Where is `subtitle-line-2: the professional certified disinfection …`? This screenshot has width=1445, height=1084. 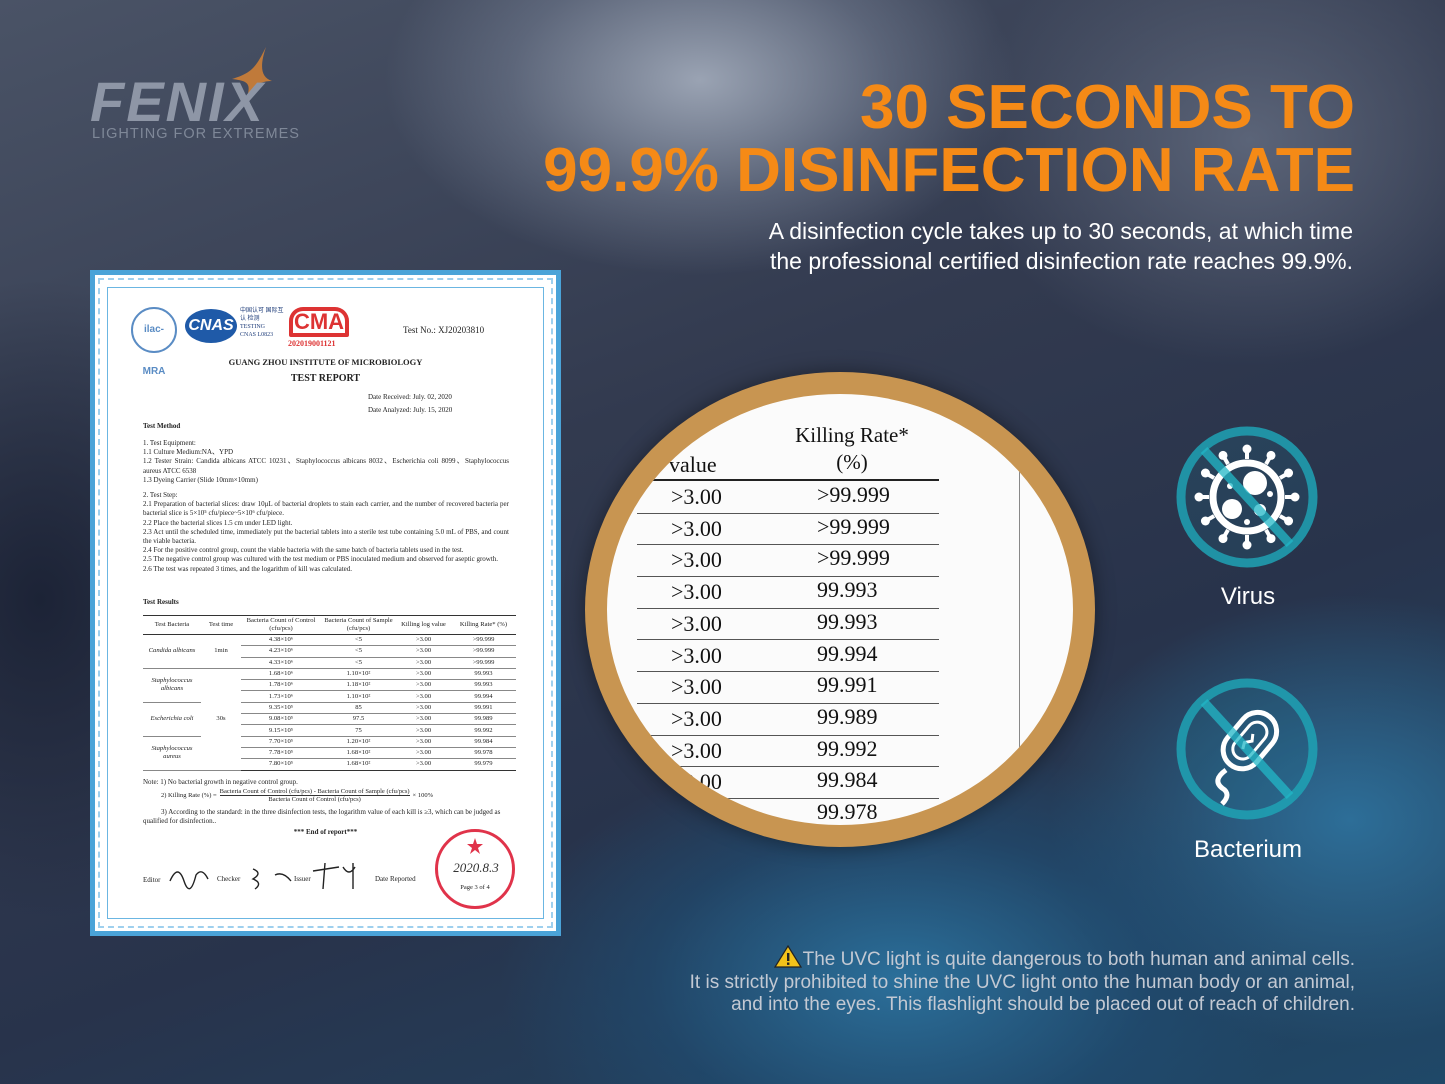 subtitle-line-2: the professional certified disinfection … is located at coordinates (1061, 261).